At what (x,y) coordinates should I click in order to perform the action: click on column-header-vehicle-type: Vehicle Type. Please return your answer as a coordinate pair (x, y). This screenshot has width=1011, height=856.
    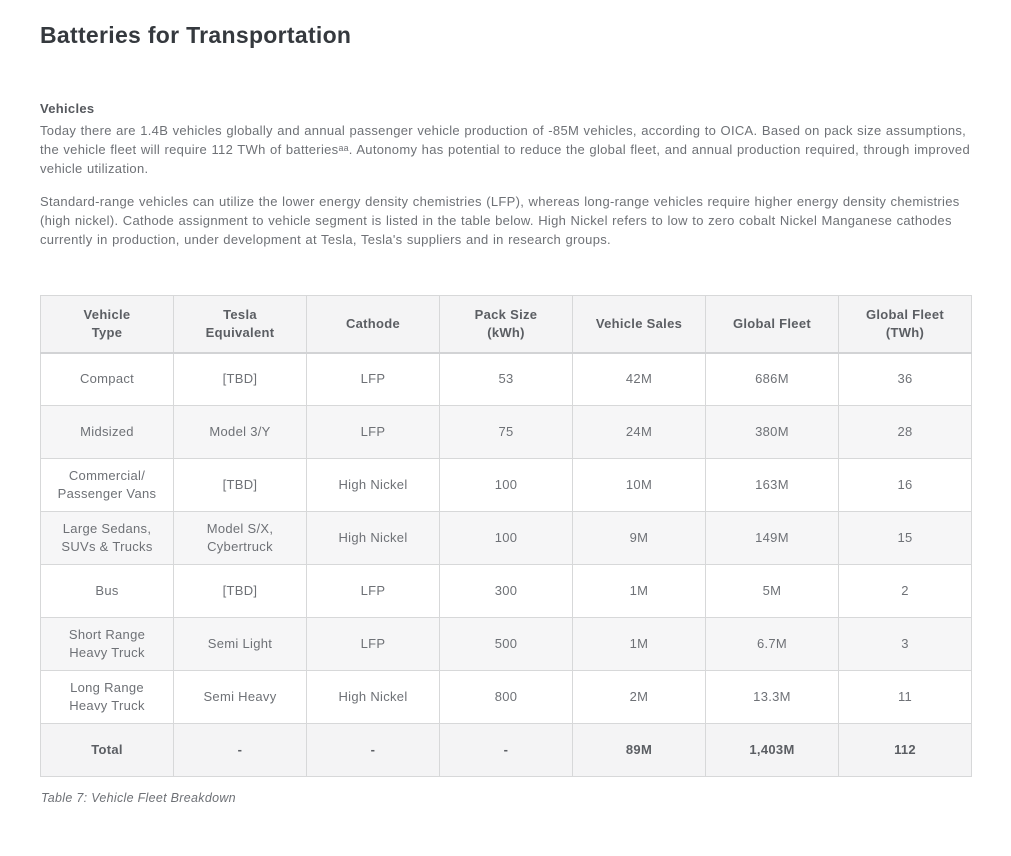
    Looking at the image, I should click on (107, 324).